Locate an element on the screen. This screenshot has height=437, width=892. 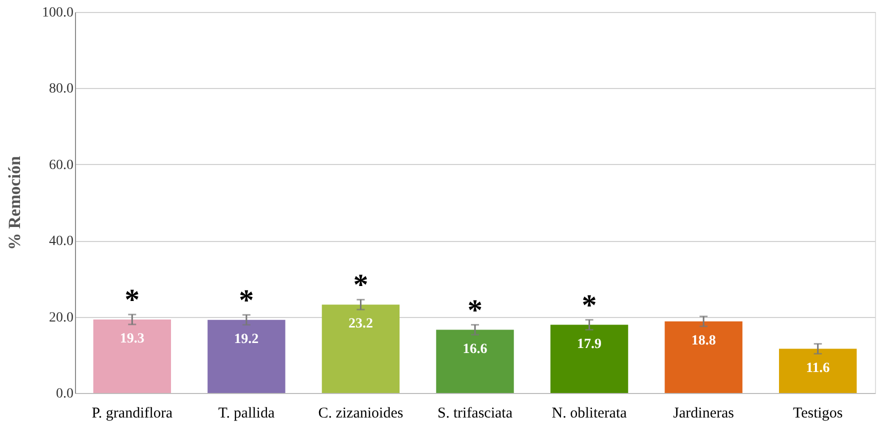
y-tick-label: 100.0 is located at coordinates (58, 13).